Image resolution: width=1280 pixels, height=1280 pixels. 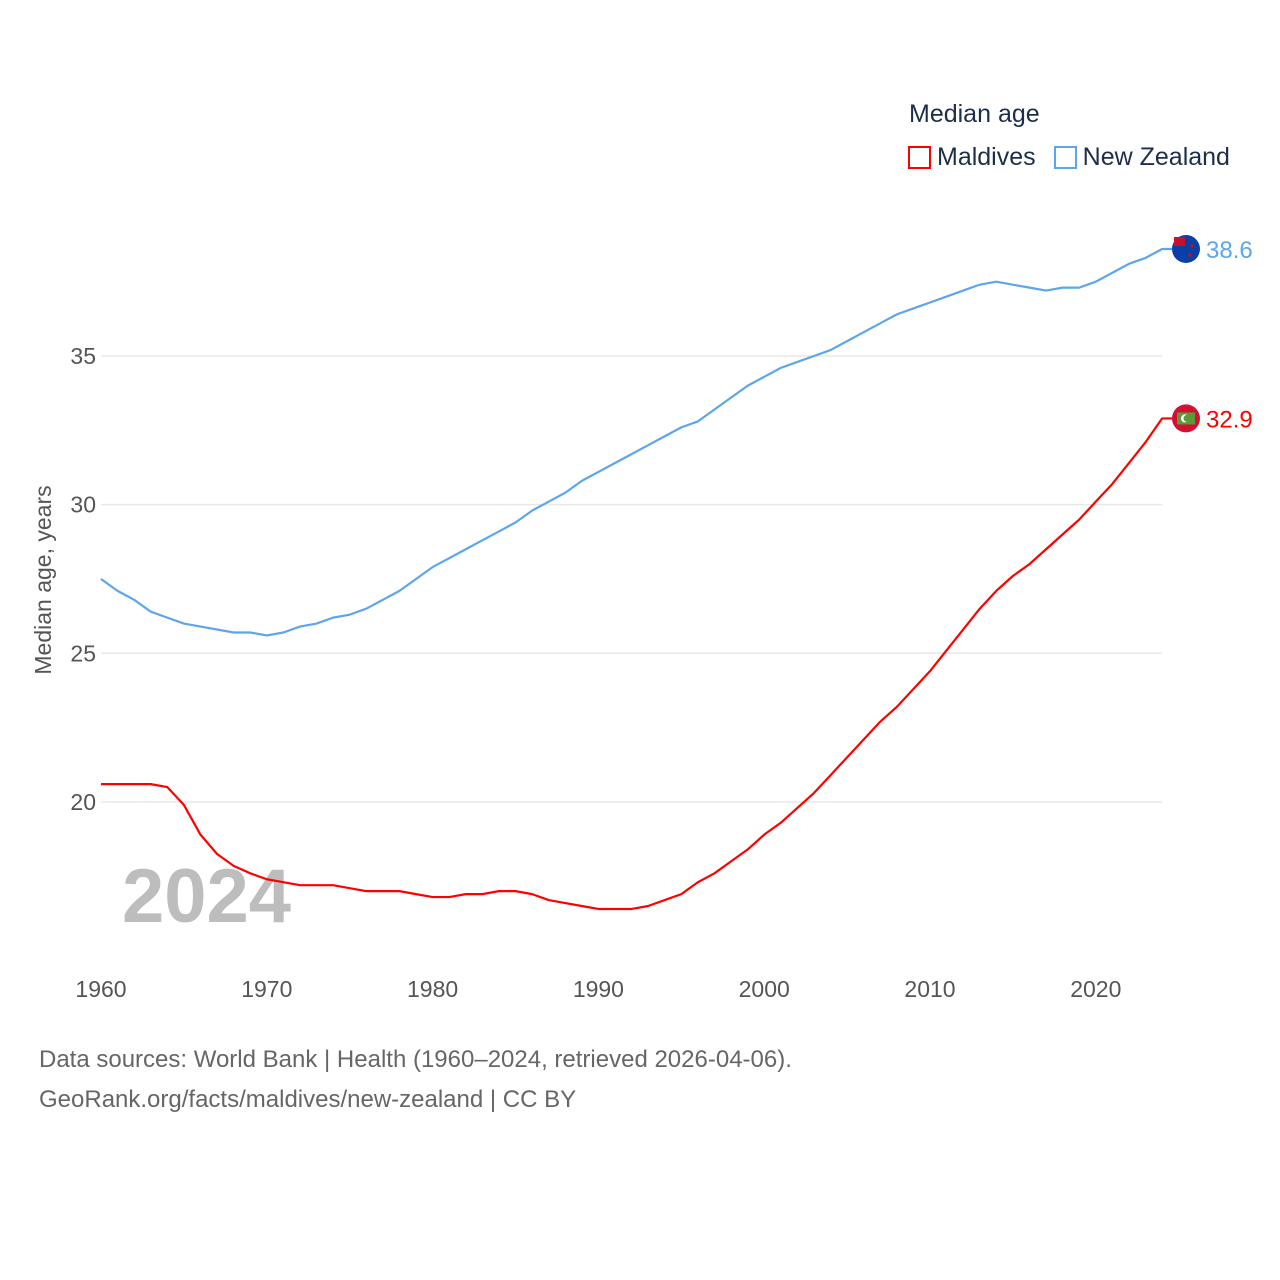 I want to click on legend-title: Median age, so click(x=974, y=114).